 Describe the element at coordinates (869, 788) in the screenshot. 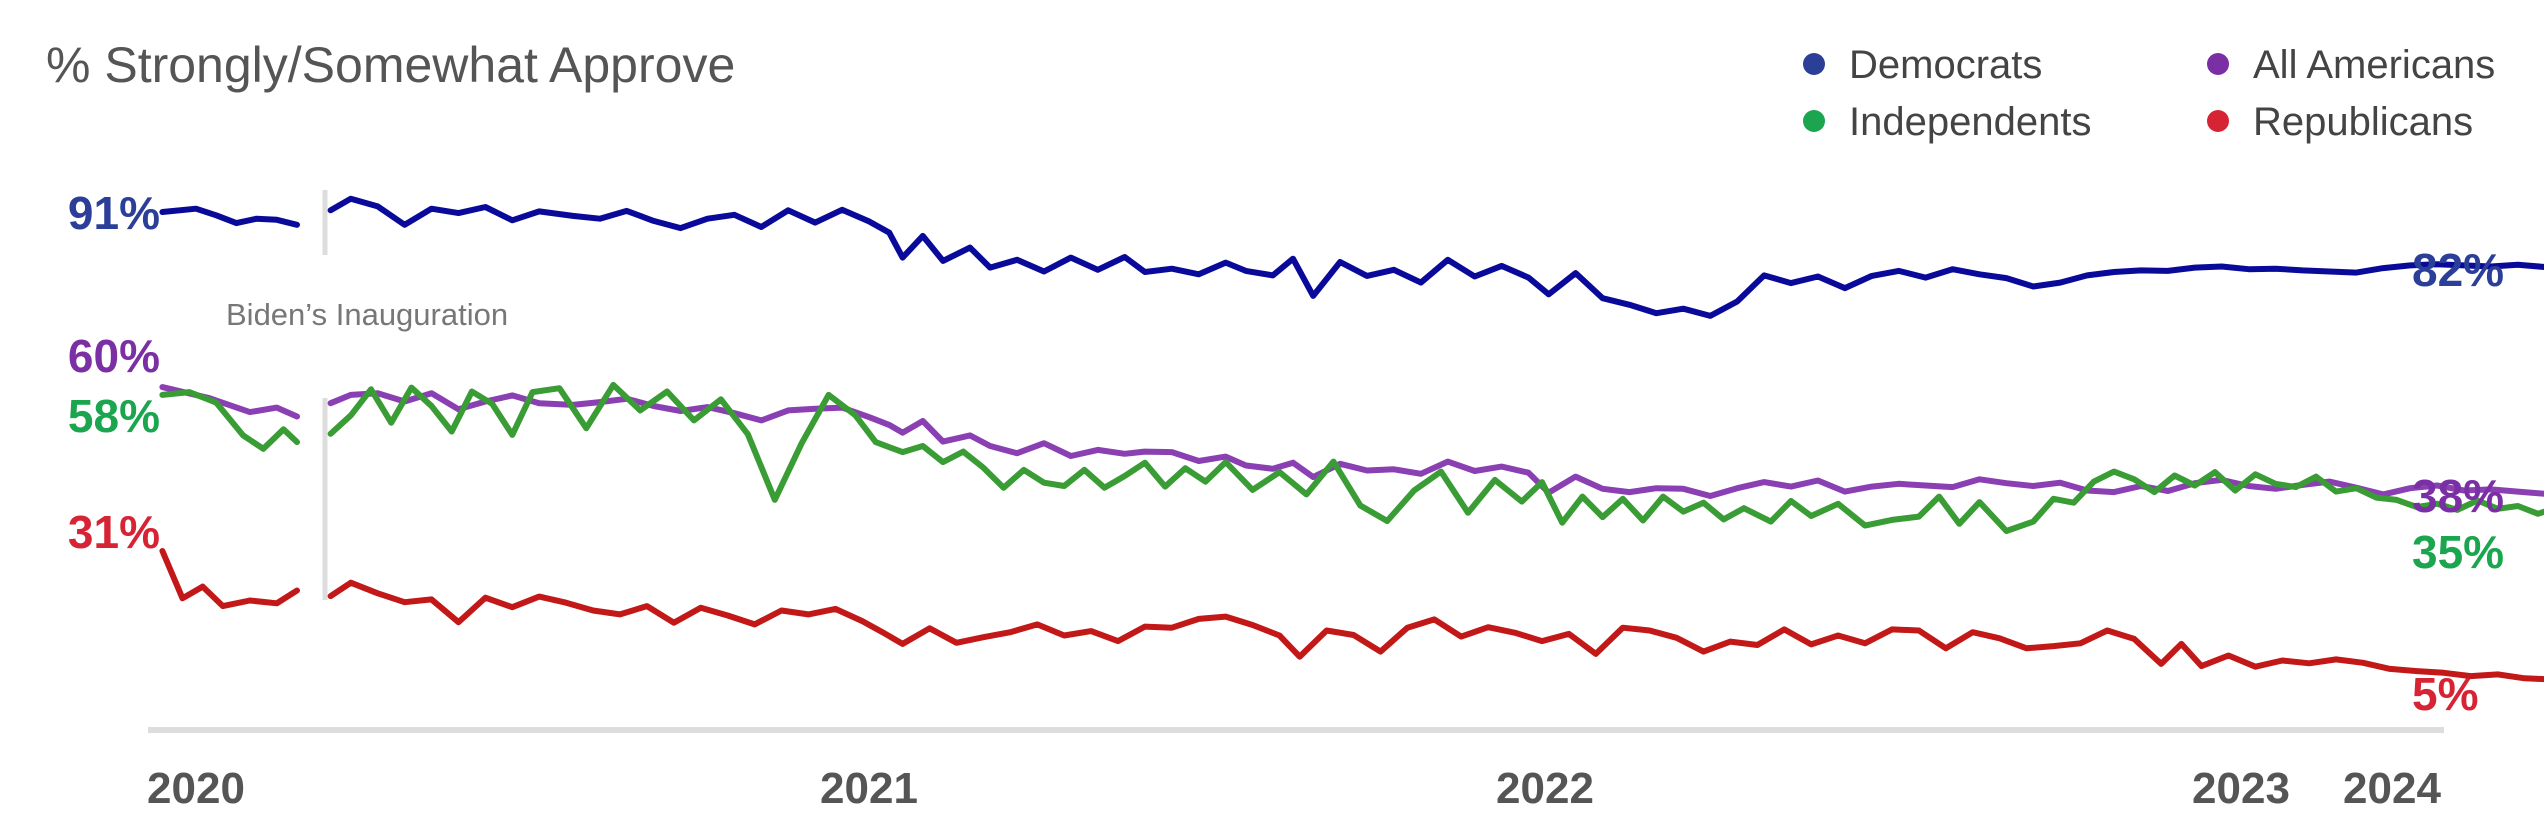

I see `x-tick-2021: 2021` at that location.